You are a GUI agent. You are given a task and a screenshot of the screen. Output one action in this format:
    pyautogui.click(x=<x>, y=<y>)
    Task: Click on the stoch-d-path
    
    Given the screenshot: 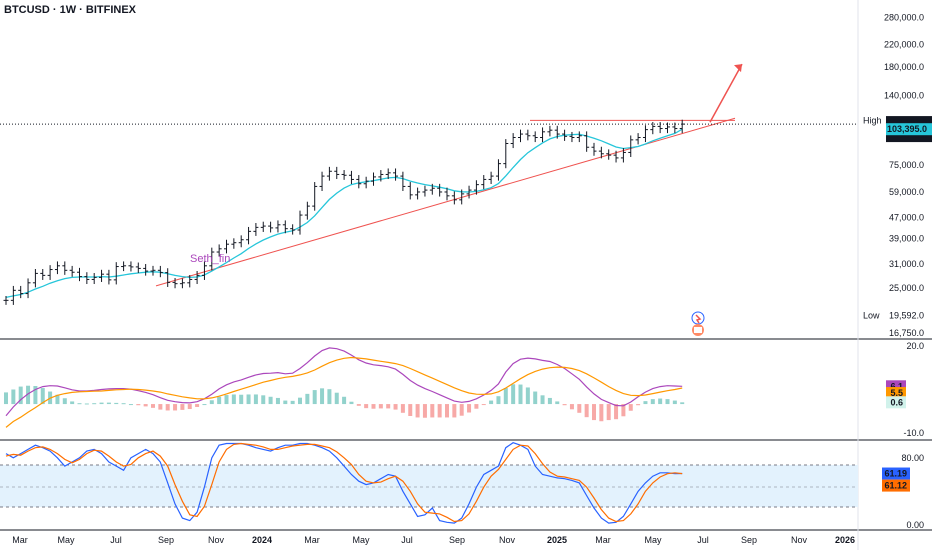 What is the action you would take?
    pyautogui.click(x=344, y=482)
    